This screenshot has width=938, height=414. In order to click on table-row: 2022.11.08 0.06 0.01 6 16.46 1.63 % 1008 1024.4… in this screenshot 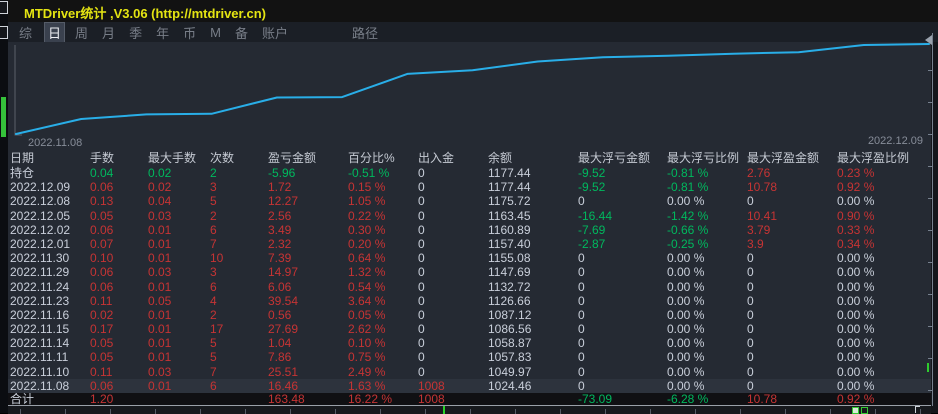, I will do `click(469, 385)`.